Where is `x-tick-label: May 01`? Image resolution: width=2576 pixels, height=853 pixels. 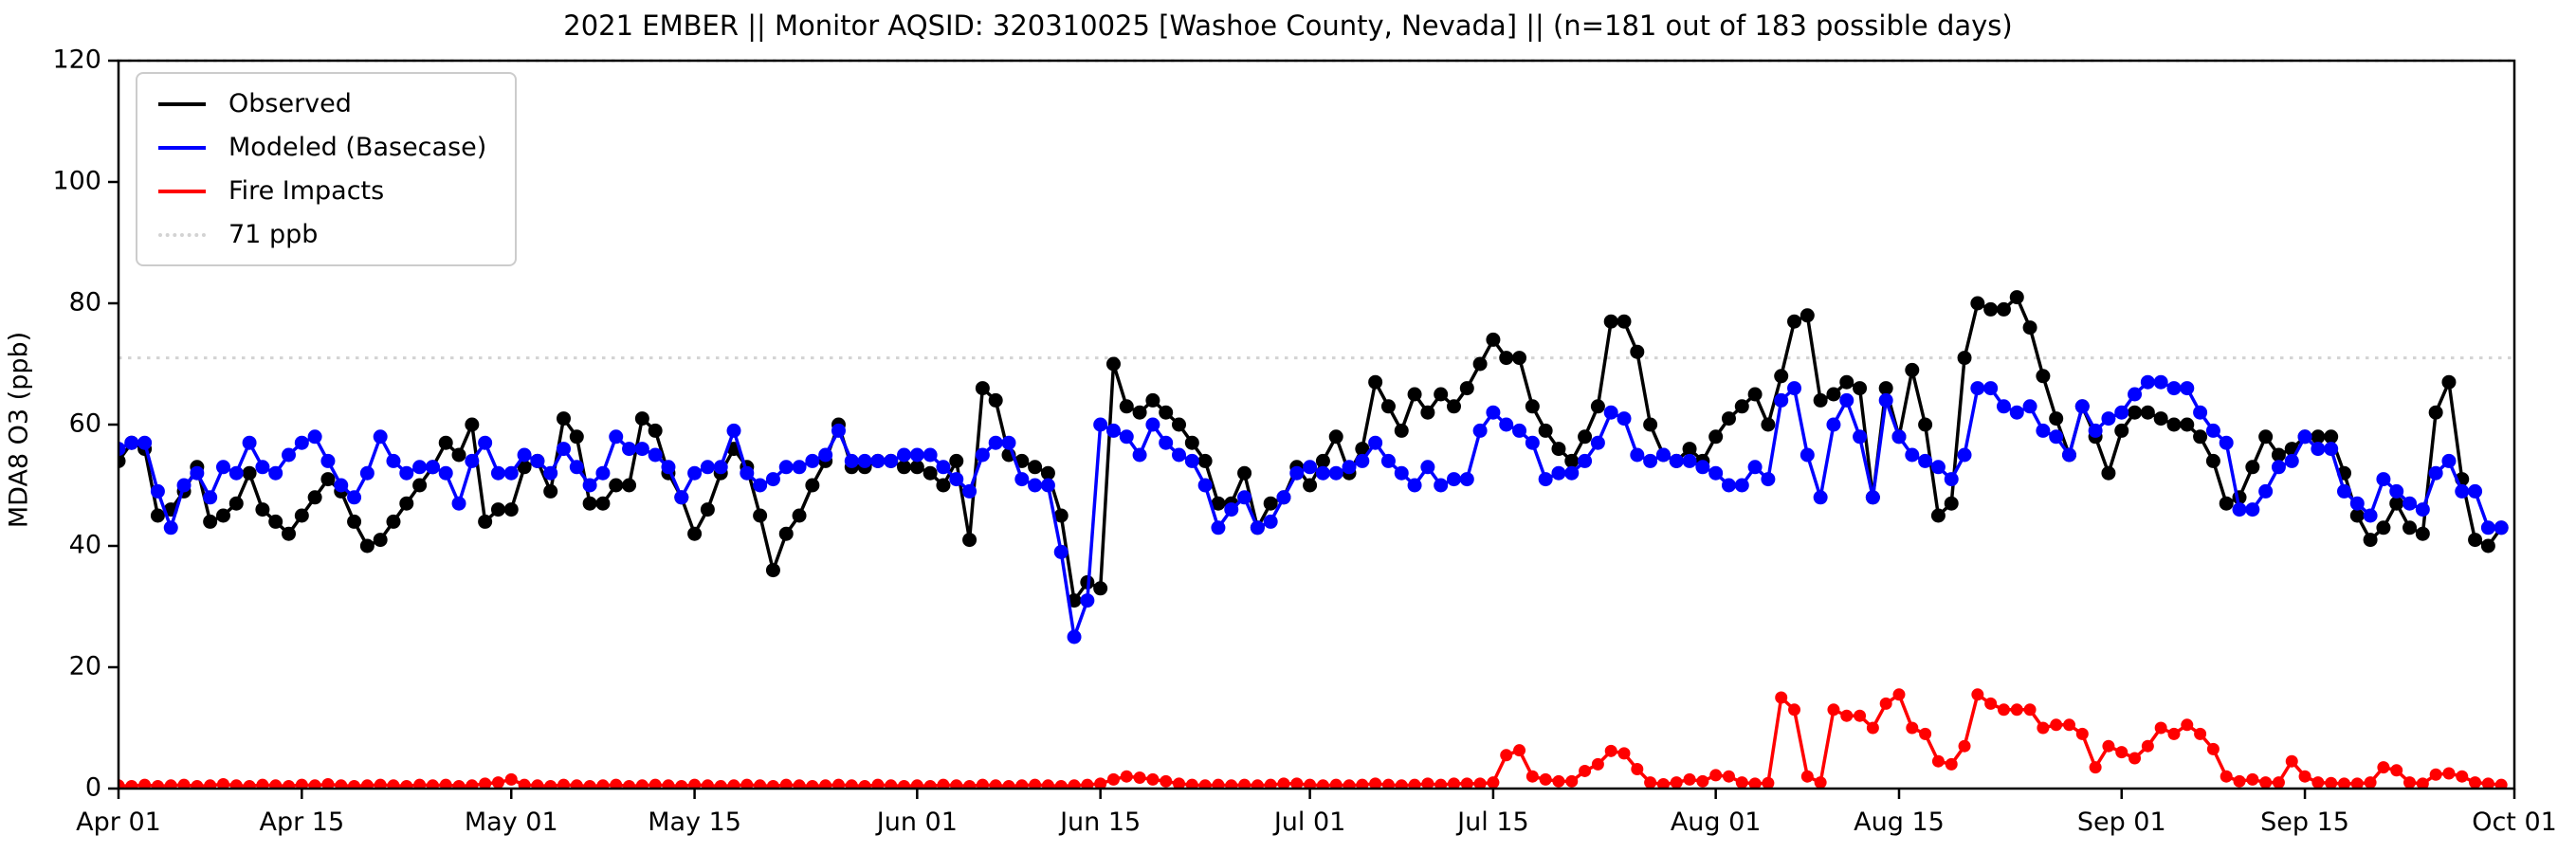 x-tick-label: May 01 is located at coordinates (511, 822).